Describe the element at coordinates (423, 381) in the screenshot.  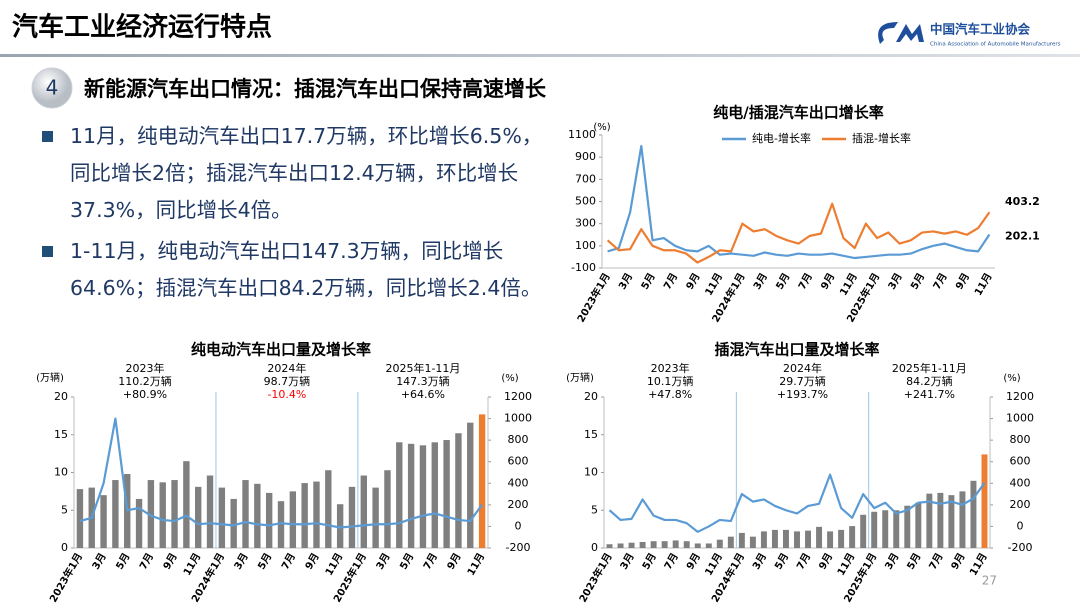
I see `annotation-volume: 147.3万辆` at that location.